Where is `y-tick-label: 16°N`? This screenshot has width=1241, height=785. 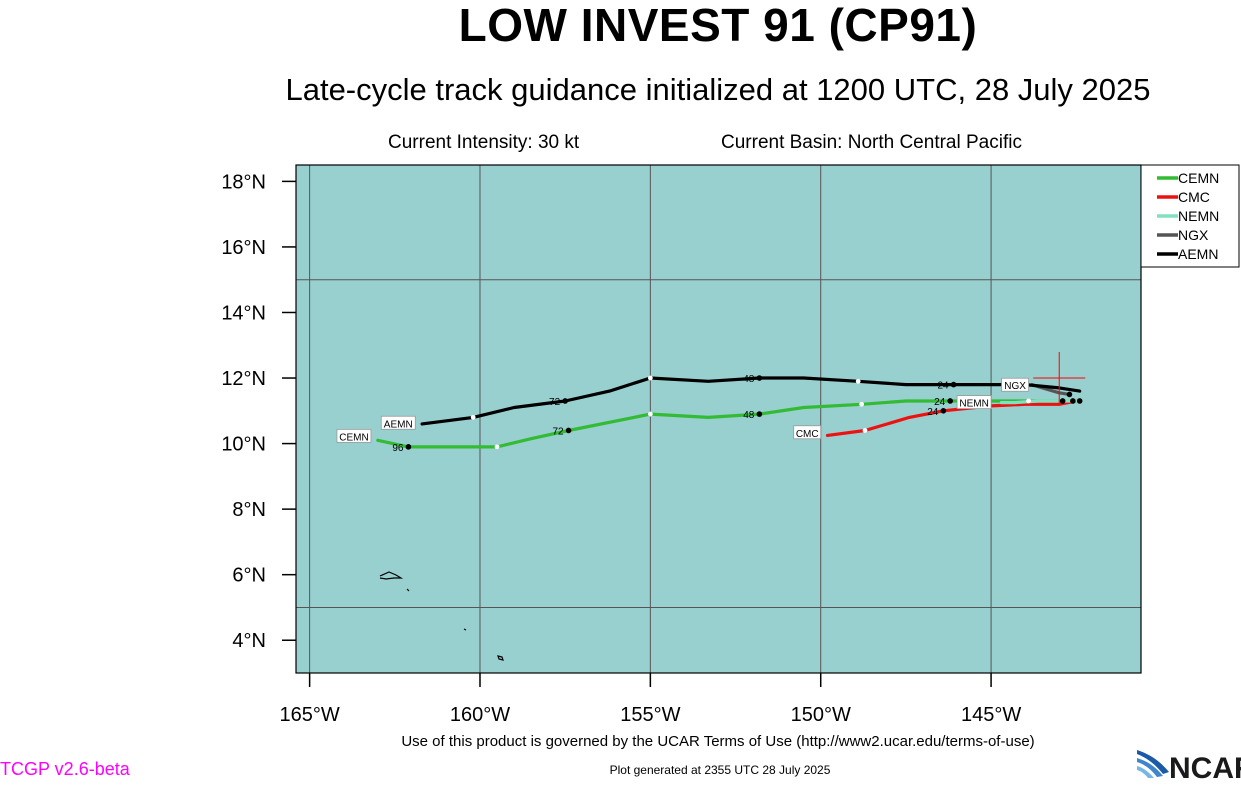 y-tick-label: 16°N is located at coordinates (243, 248).